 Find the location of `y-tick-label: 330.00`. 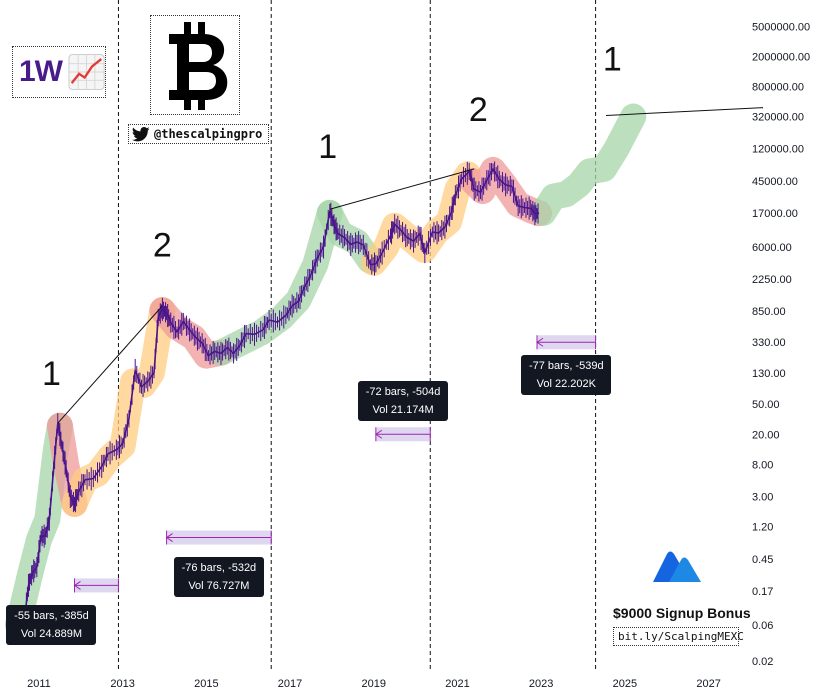

y-tick-label: 330.00 is located at coordinates (769, 343).